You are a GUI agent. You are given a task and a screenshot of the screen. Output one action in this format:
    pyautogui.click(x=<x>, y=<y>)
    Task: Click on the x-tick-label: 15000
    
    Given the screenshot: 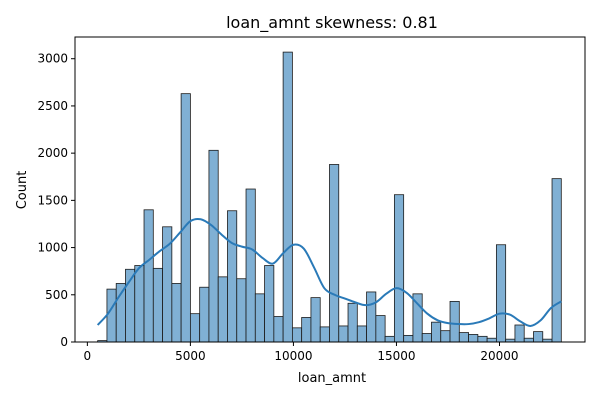 What is the action you would take?
    pyautogui.click(x=396, y=356)
    